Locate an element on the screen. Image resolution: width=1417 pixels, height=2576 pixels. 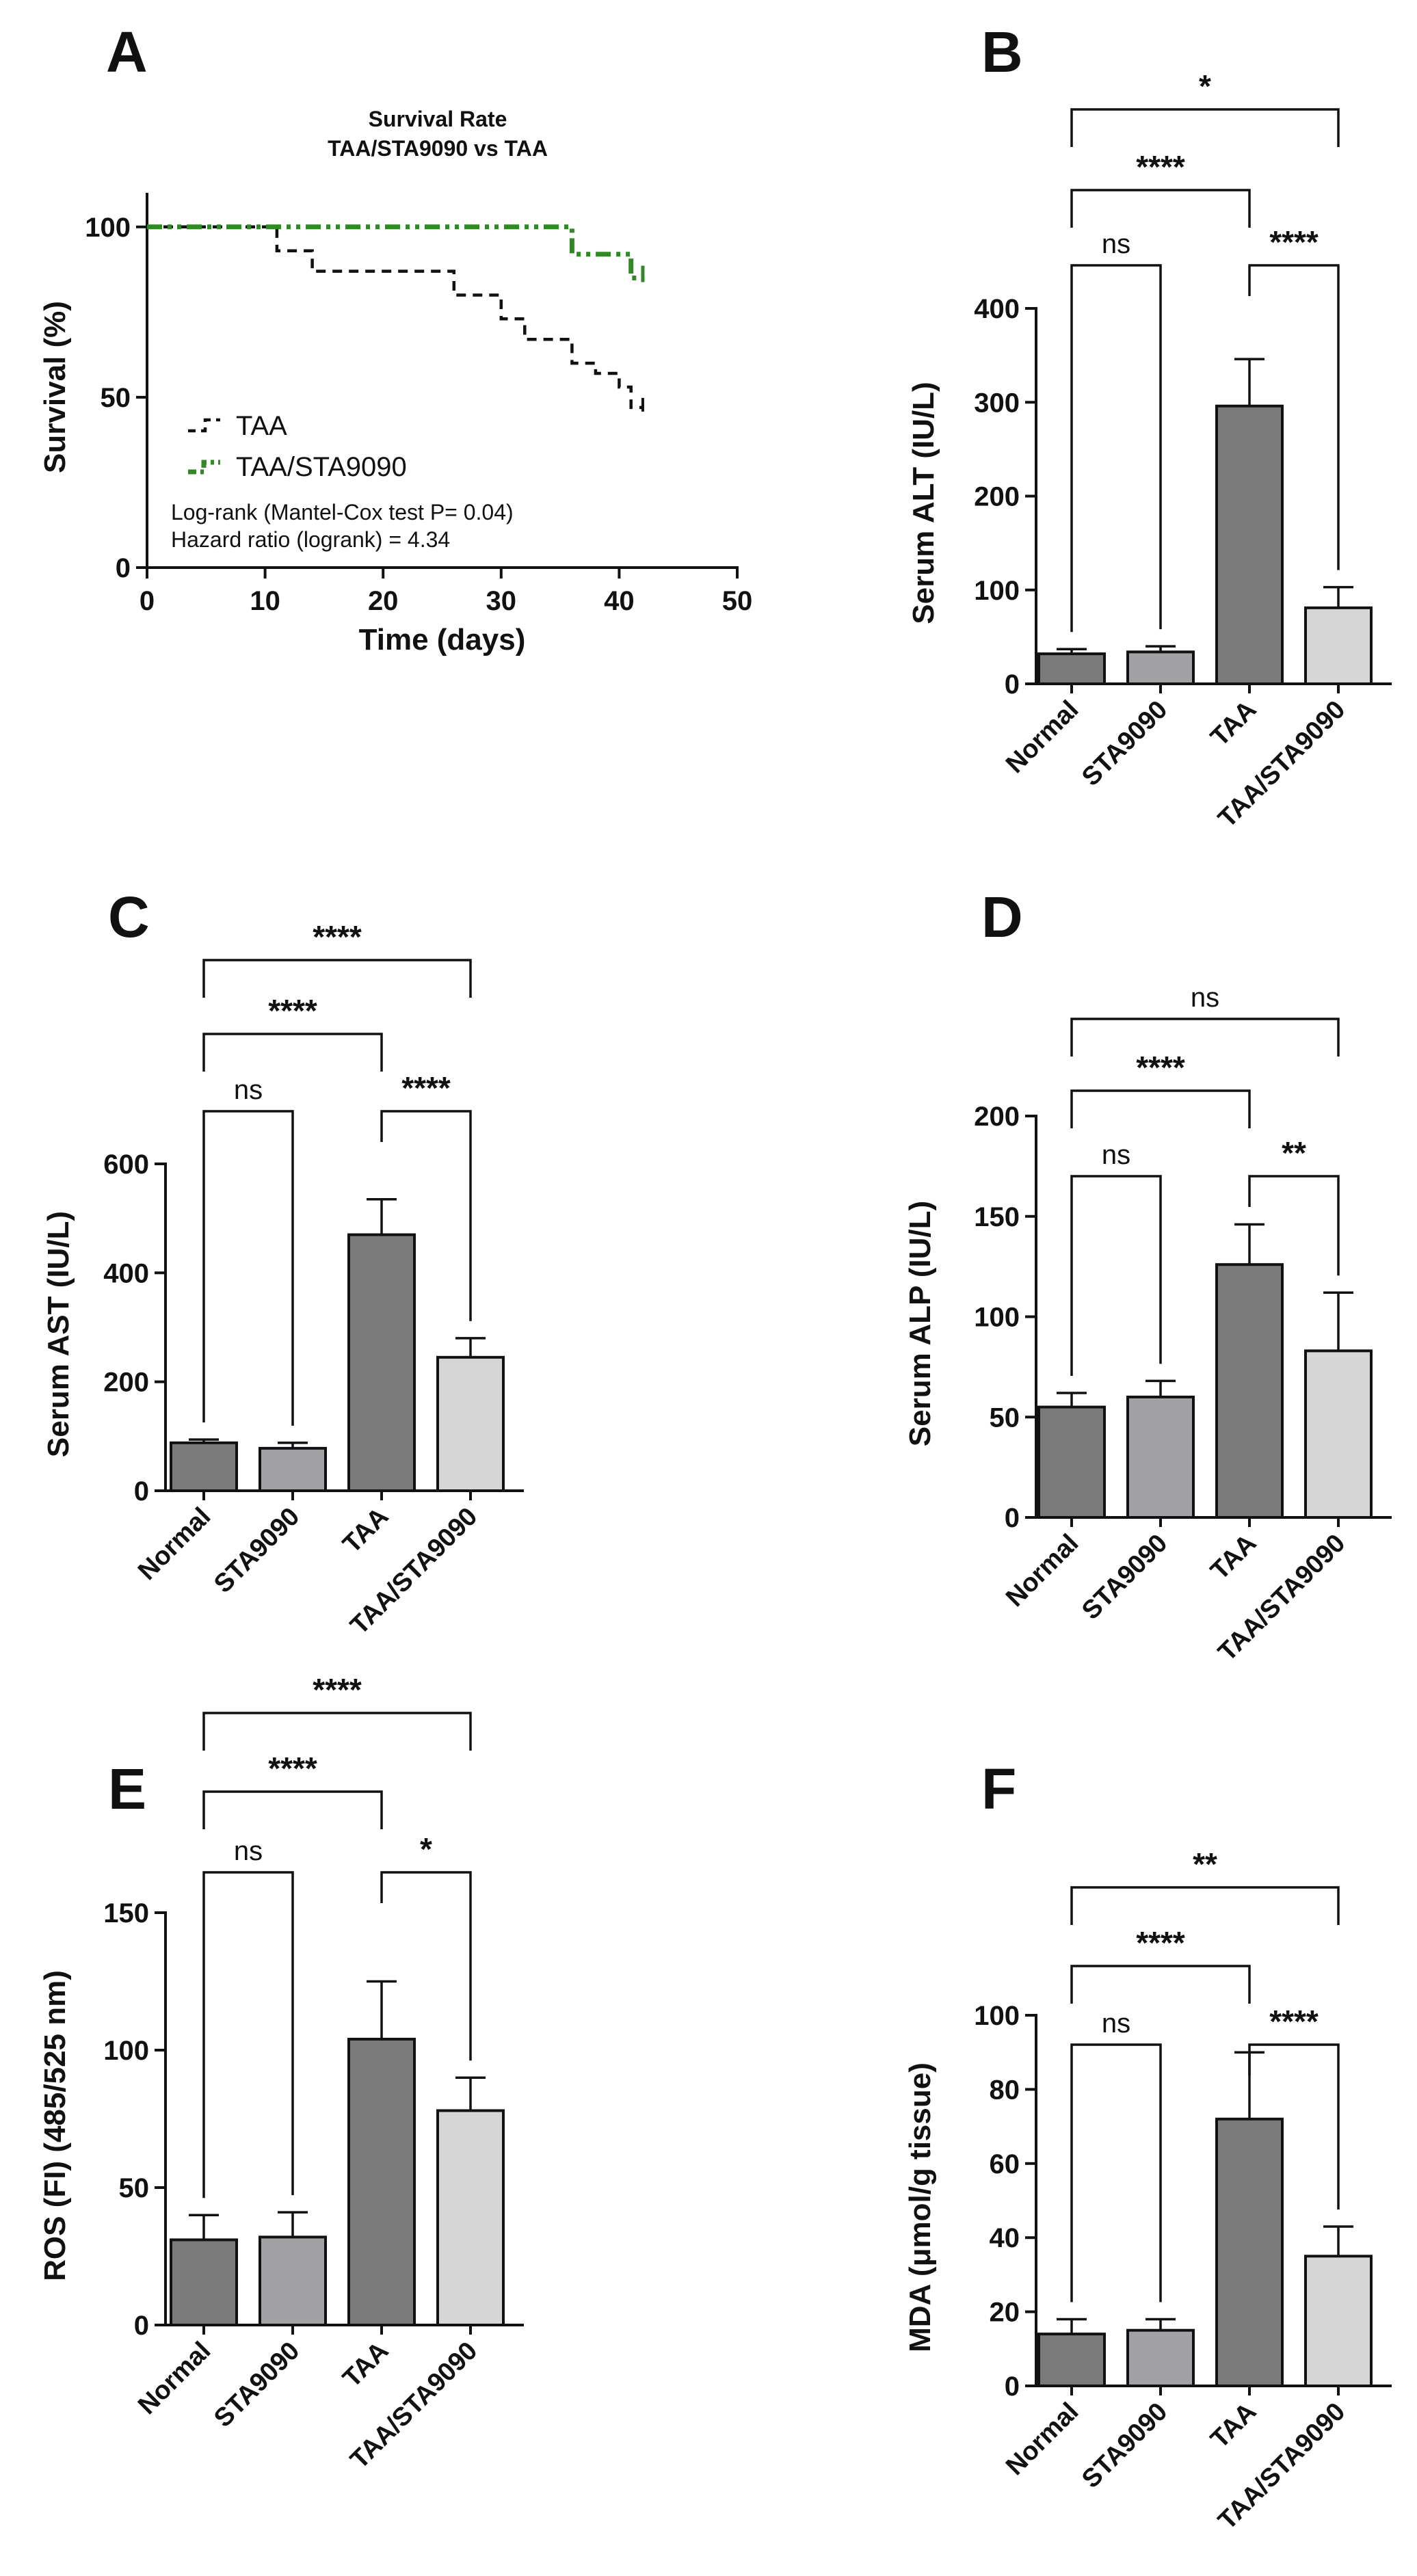
y-axis-title: Survival (%) is located at coordinates (55, 387).